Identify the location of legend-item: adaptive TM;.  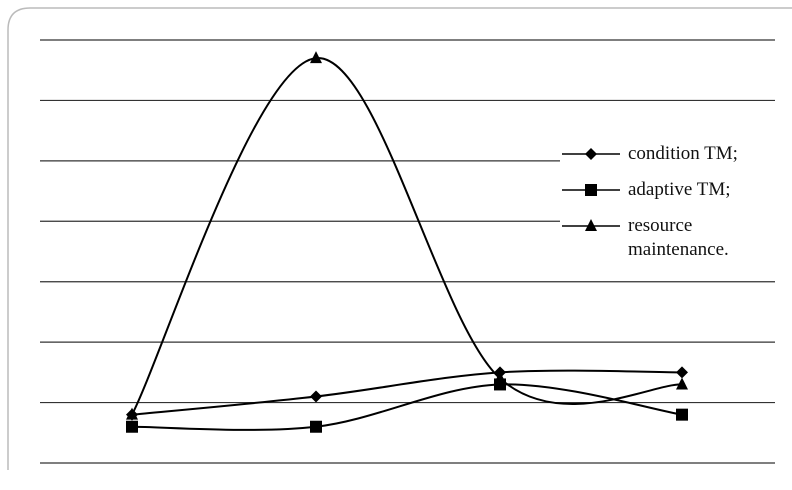
(675, 190).